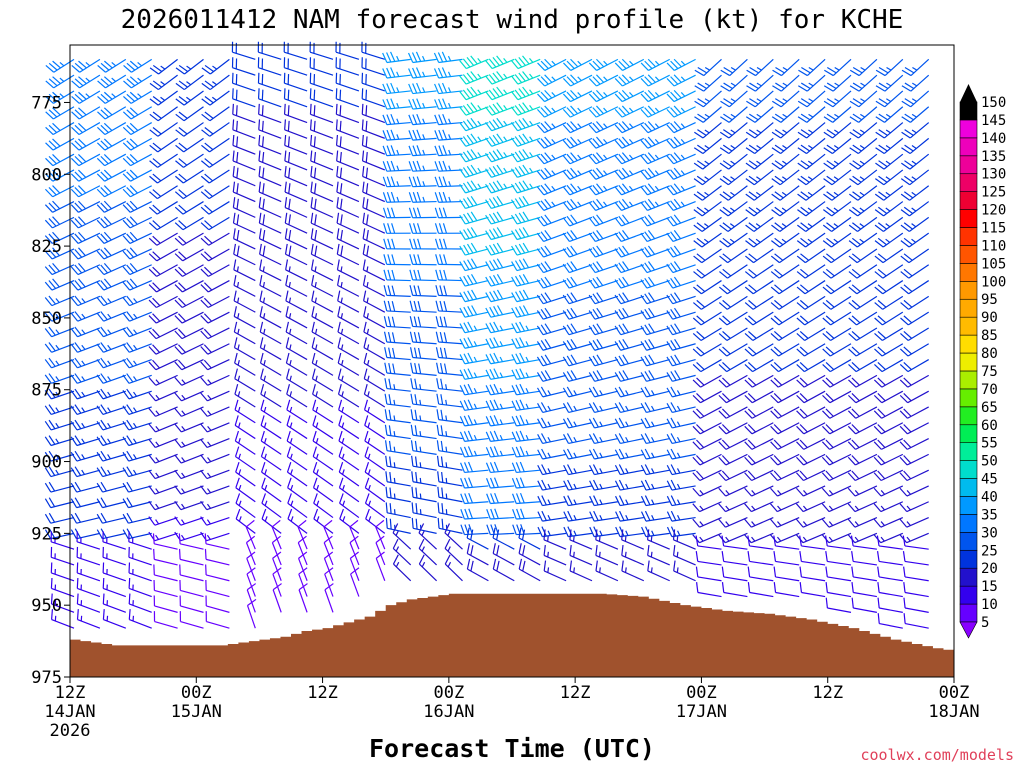 The image size is (1024, 768). What do you see at coordinates (989, 390) in the screenshot?
I see `colorbar-label: 70` at bounding box center [989, 390].